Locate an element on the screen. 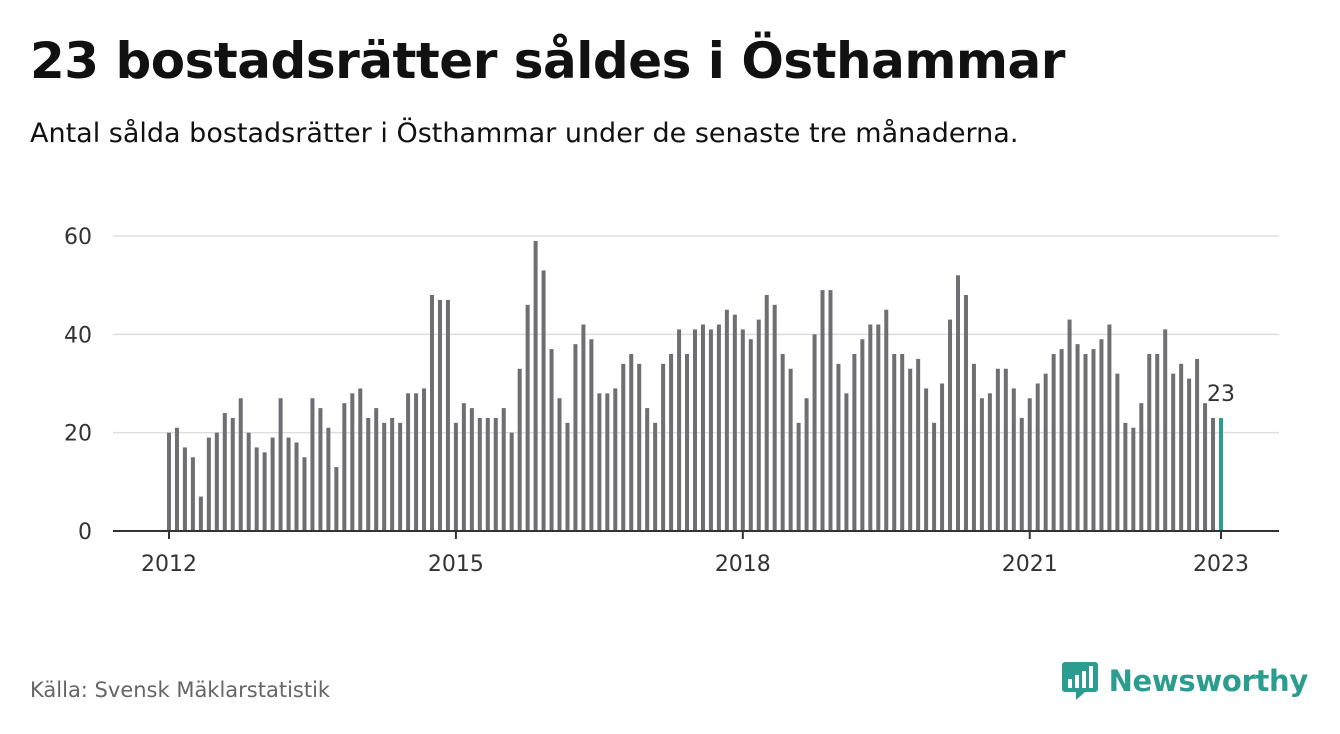 The width and height of the screenshot is (1340, 734). bar-highlight is located at coordinates (1221, 474).